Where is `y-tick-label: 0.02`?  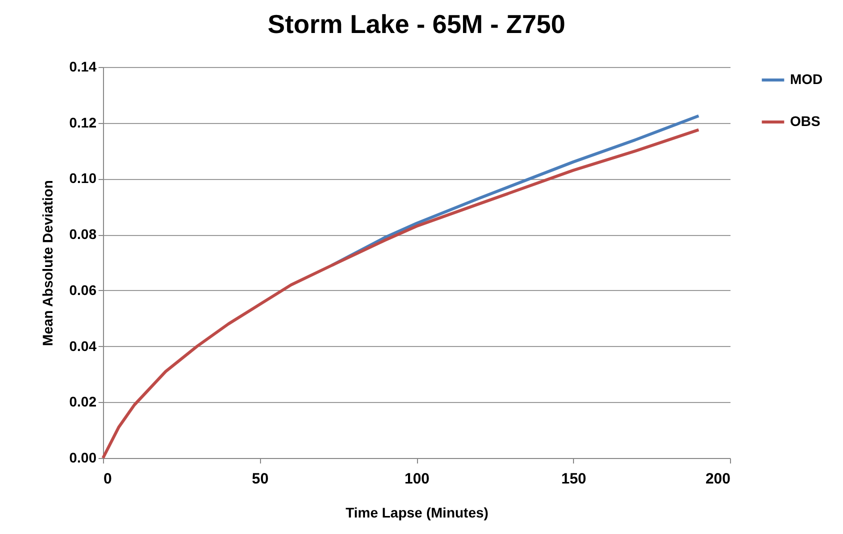 y-tick-label: 0.02 is located at coordinates (83, 402).